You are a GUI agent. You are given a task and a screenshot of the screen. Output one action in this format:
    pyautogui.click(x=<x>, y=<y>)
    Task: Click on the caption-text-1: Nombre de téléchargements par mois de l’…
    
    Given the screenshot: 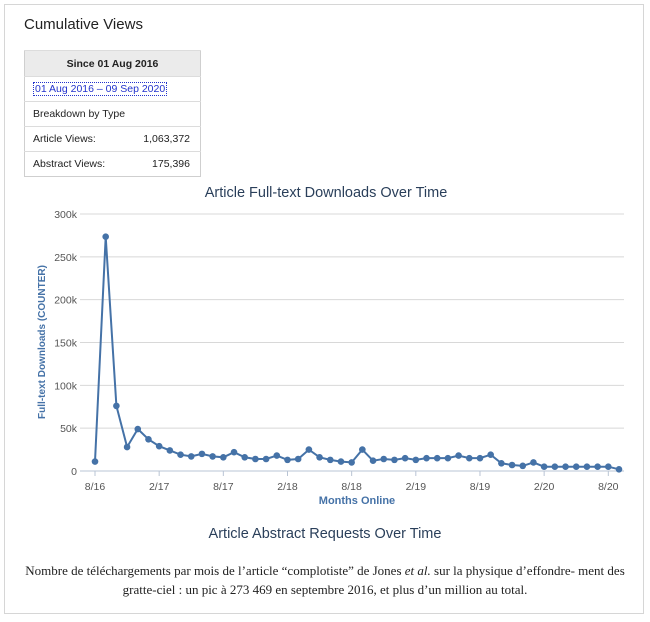 What is the action you would take?
    pyautogui.click(x=215, y=570)
    